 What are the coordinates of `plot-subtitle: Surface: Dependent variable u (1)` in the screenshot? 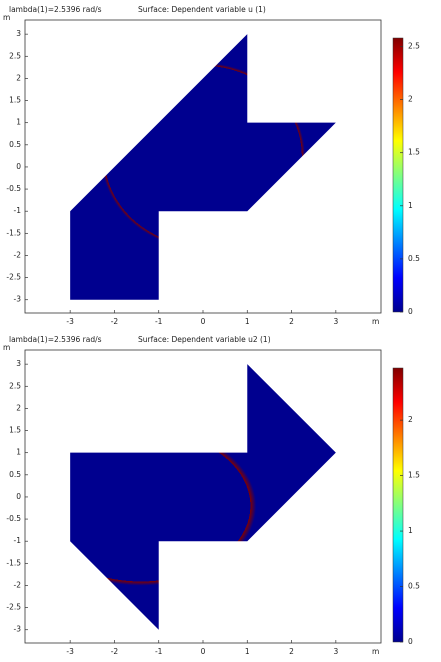 It's located at (202, 9).